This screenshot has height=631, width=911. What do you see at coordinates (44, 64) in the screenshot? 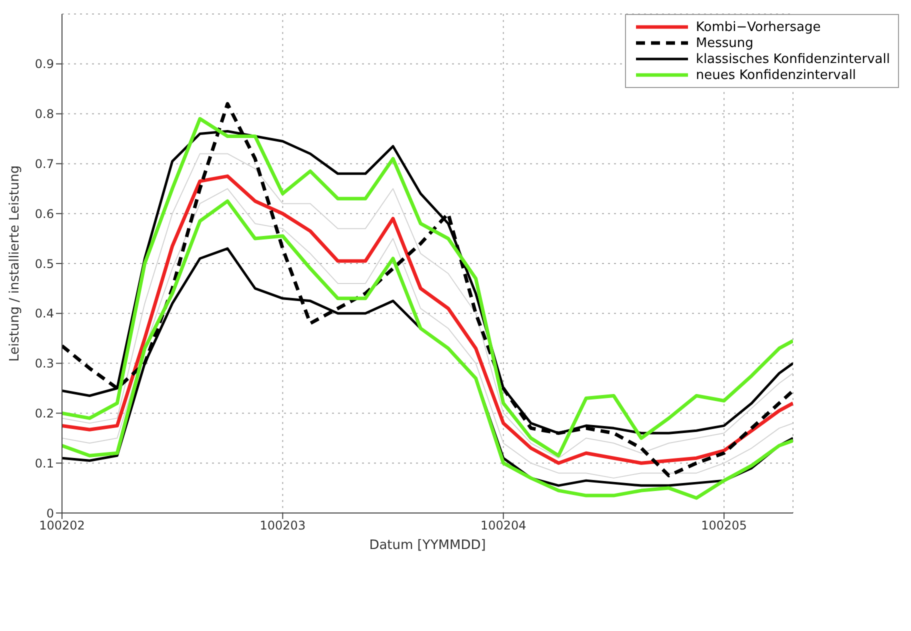
I see `y-tick-label: 0.9` at bounding box center [44, 64].